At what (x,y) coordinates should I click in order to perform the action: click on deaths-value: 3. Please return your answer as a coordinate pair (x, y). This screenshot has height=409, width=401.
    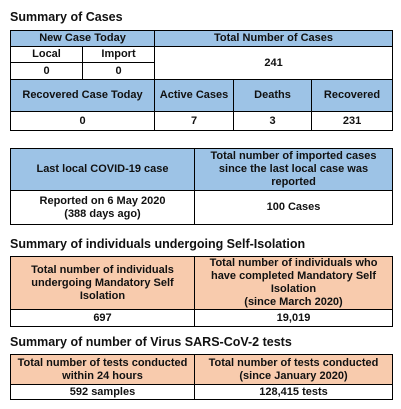
    Looking at the image, I should click on (273, 121).